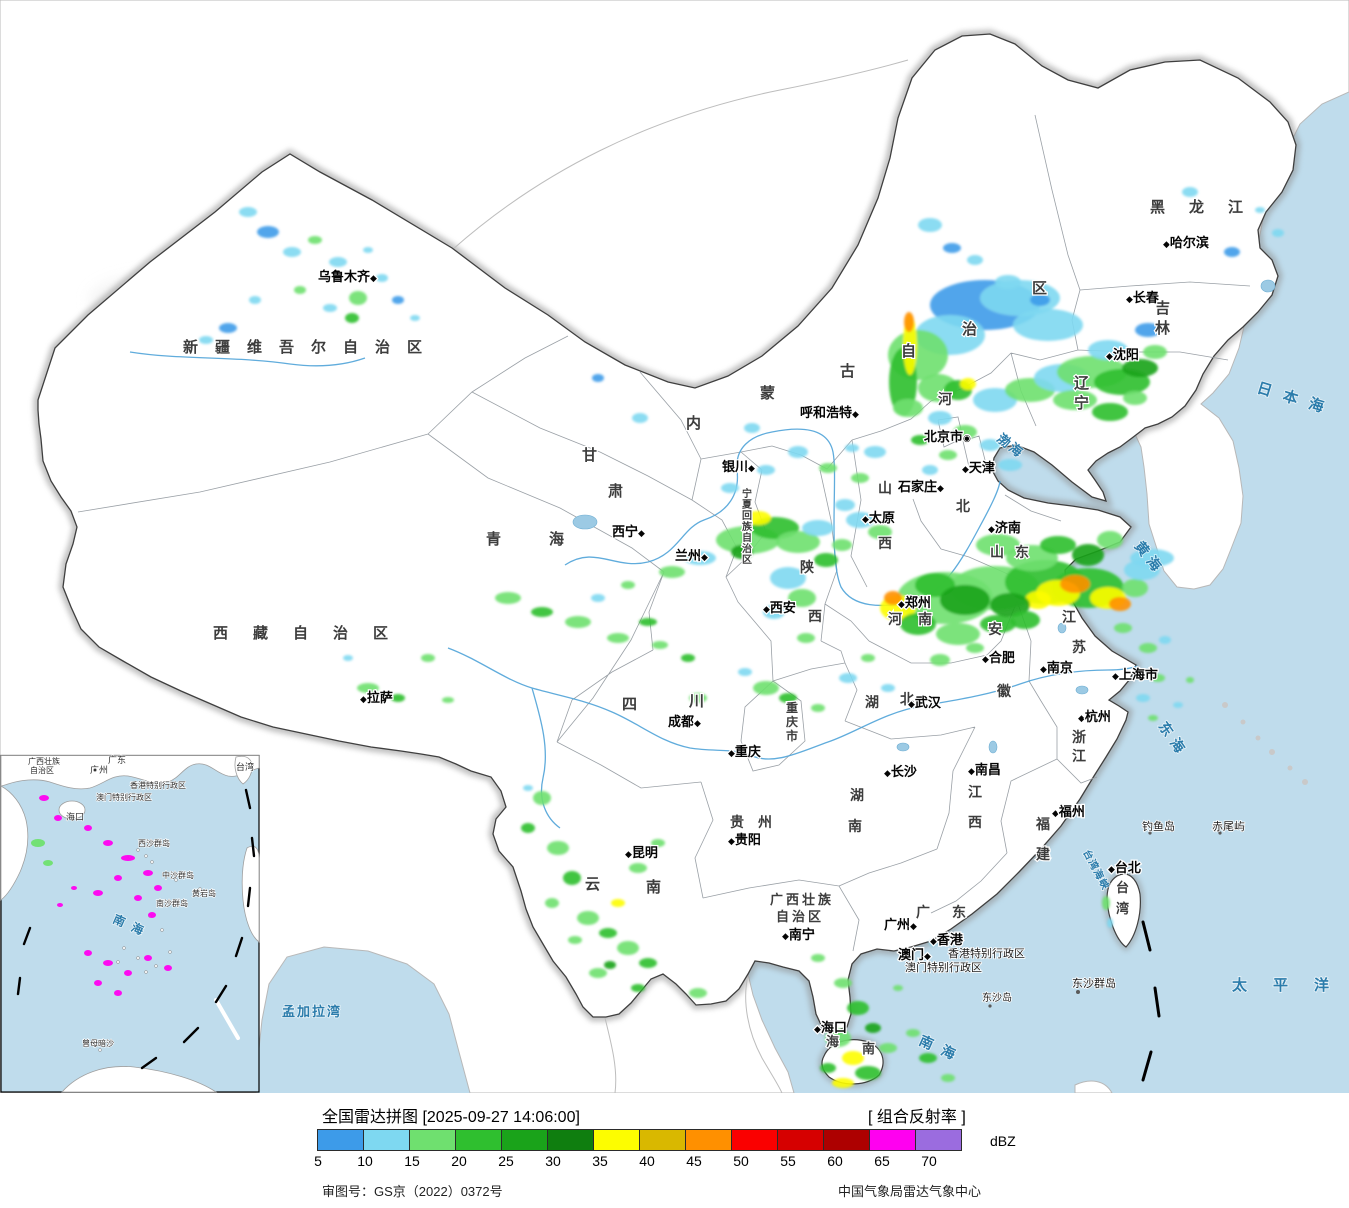 Image resolution: width=1349 pixels, height=1208 pixels. Describe the element at coordinates (738, 466) in the screenshot. I see `city-label: 银川◆` at that location.